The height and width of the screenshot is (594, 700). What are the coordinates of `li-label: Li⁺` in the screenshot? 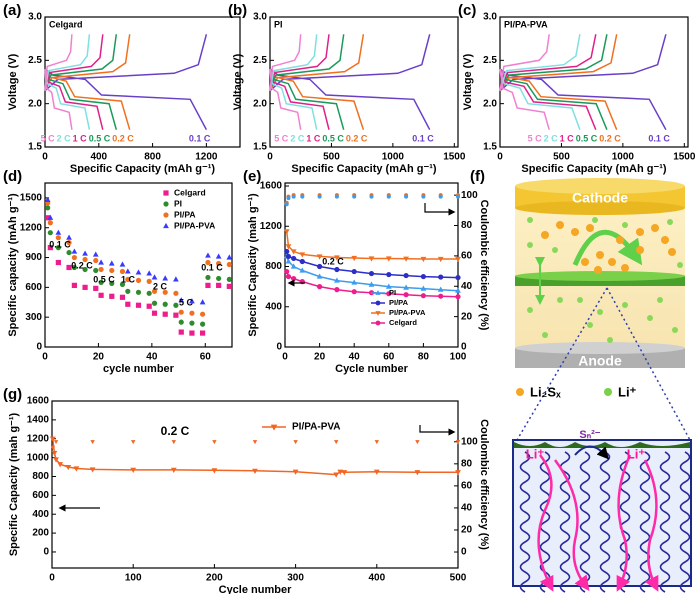 It's located at (535, 453).